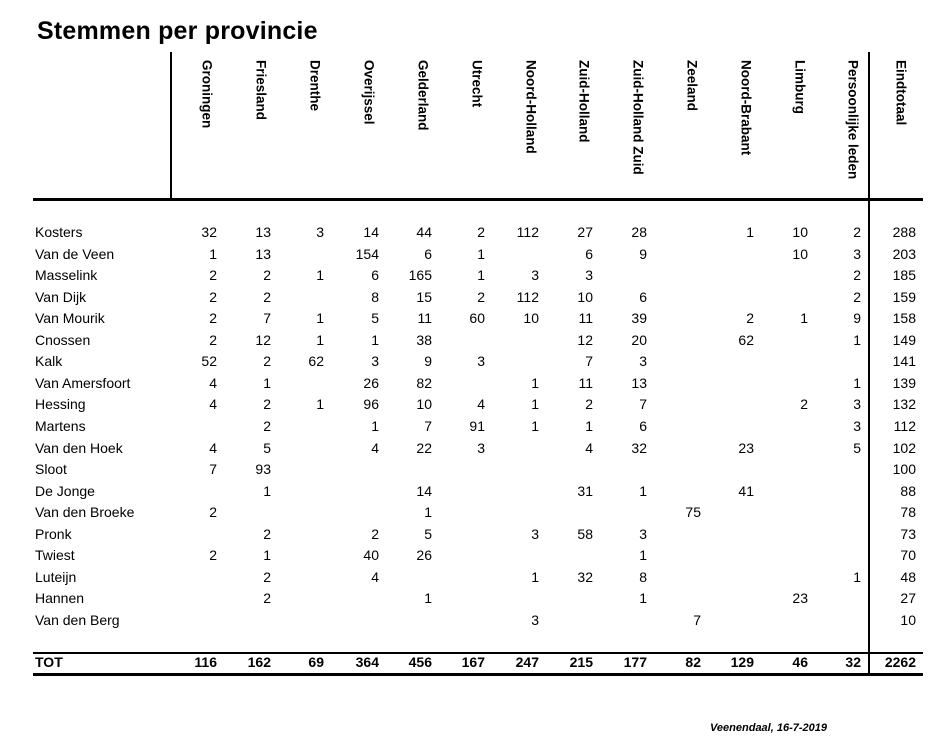 The height and width of the screenshot is (744, 943). What do you see at coordinates (479, 534) in the screenshot?
I see `table-row: Pronk 2 2 5 3 58 3 73` at bounding box center [479, 534].